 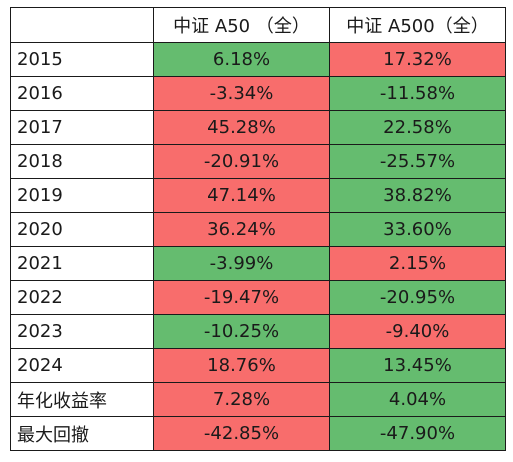 What do you see at coordinates (241, 263) in the screenshot?
I see `a50-value-cell: -3.99%` at bounding box center [241, 263].